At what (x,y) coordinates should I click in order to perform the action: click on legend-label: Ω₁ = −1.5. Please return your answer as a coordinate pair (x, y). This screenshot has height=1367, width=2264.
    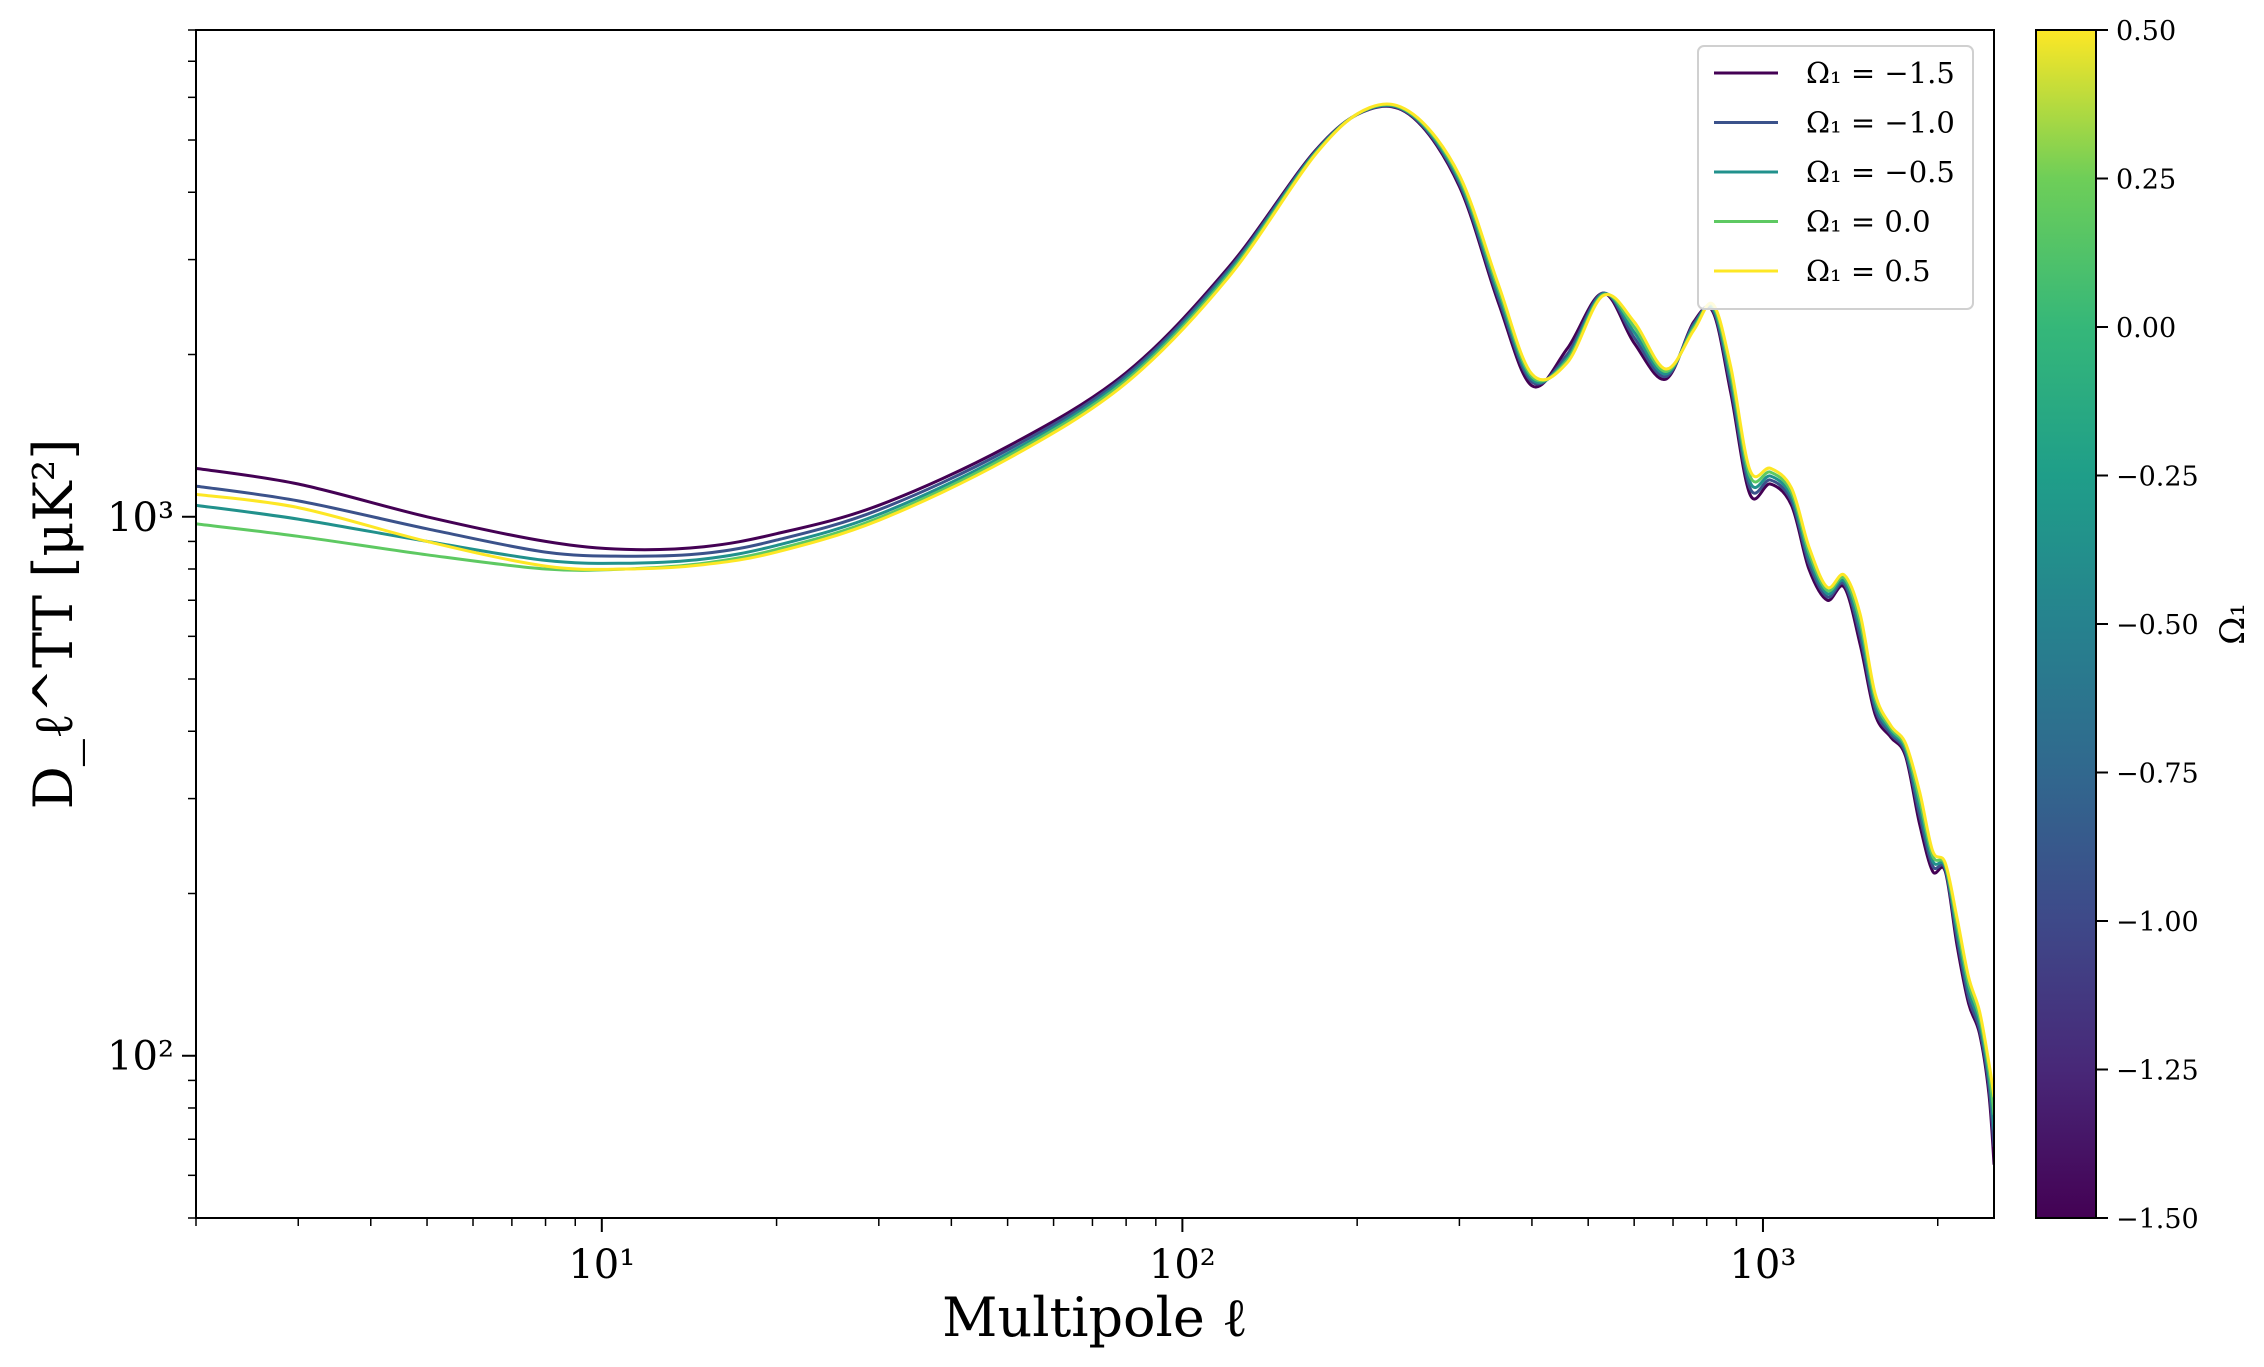
    Looking at the image, I should click on (1880, 73).